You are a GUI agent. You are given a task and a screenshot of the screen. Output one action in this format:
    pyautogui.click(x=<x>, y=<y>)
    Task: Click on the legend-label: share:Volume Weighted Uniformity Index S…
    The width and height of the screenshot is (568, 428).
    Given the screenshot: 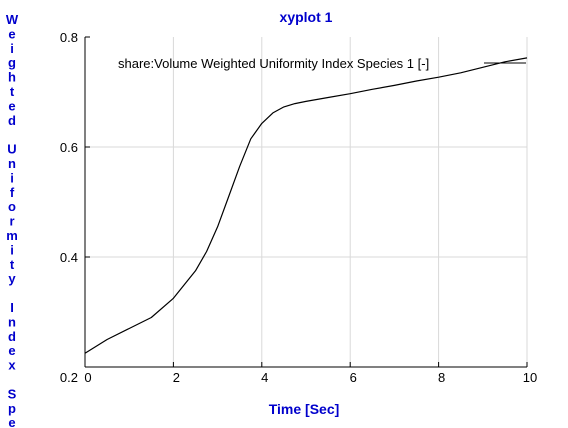 What is the action you would take?
    pyautogui.click(x=273, y=63)
    